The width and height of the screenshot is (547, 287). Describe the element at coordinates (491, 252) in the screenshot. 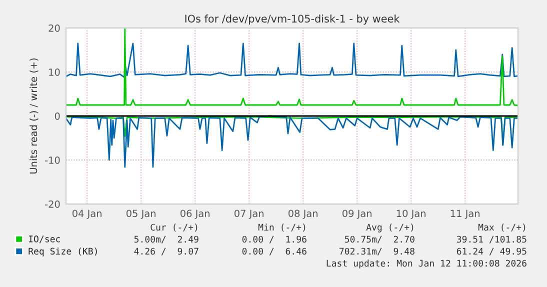

I see `text: 61.24 / 49.95` at that location.